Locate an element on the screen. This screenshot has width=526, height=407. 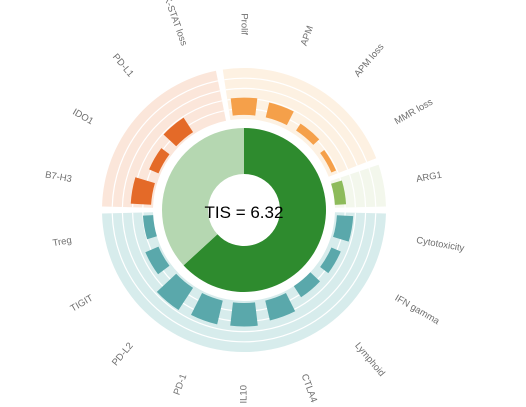
bar-treg is located at coordinates (149, 227).